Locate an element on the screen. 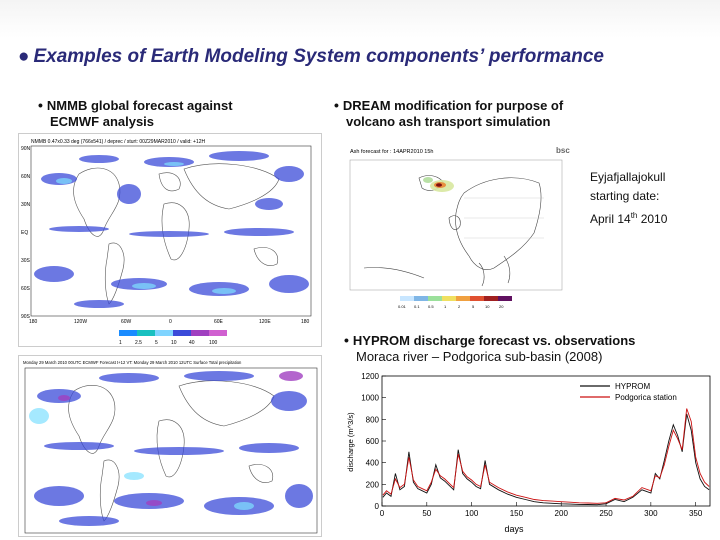 This screenshot has height=540, width=720. dream-map-svg: Ash forecast for : 14APR2010 15h bsc is located at coordinates (459, 227).